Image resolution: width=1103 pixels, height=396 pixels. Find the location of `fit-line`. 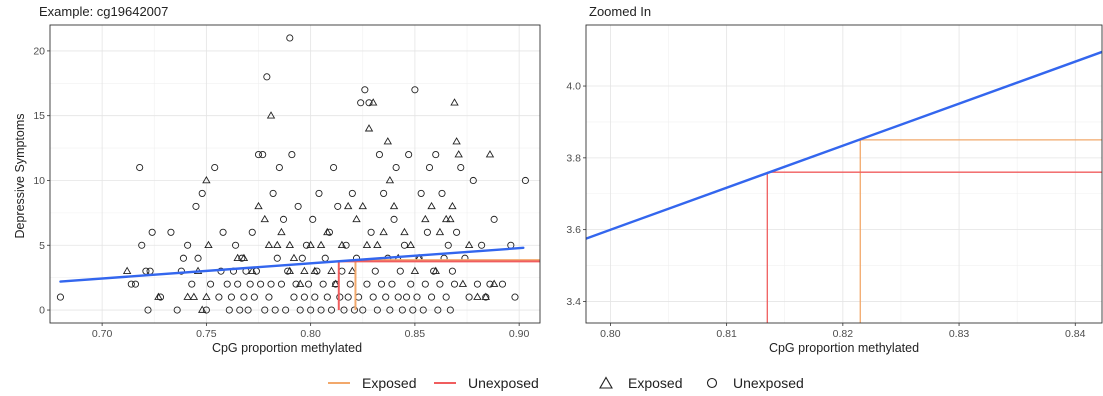

fit-line is located at coordinates (292, 264).